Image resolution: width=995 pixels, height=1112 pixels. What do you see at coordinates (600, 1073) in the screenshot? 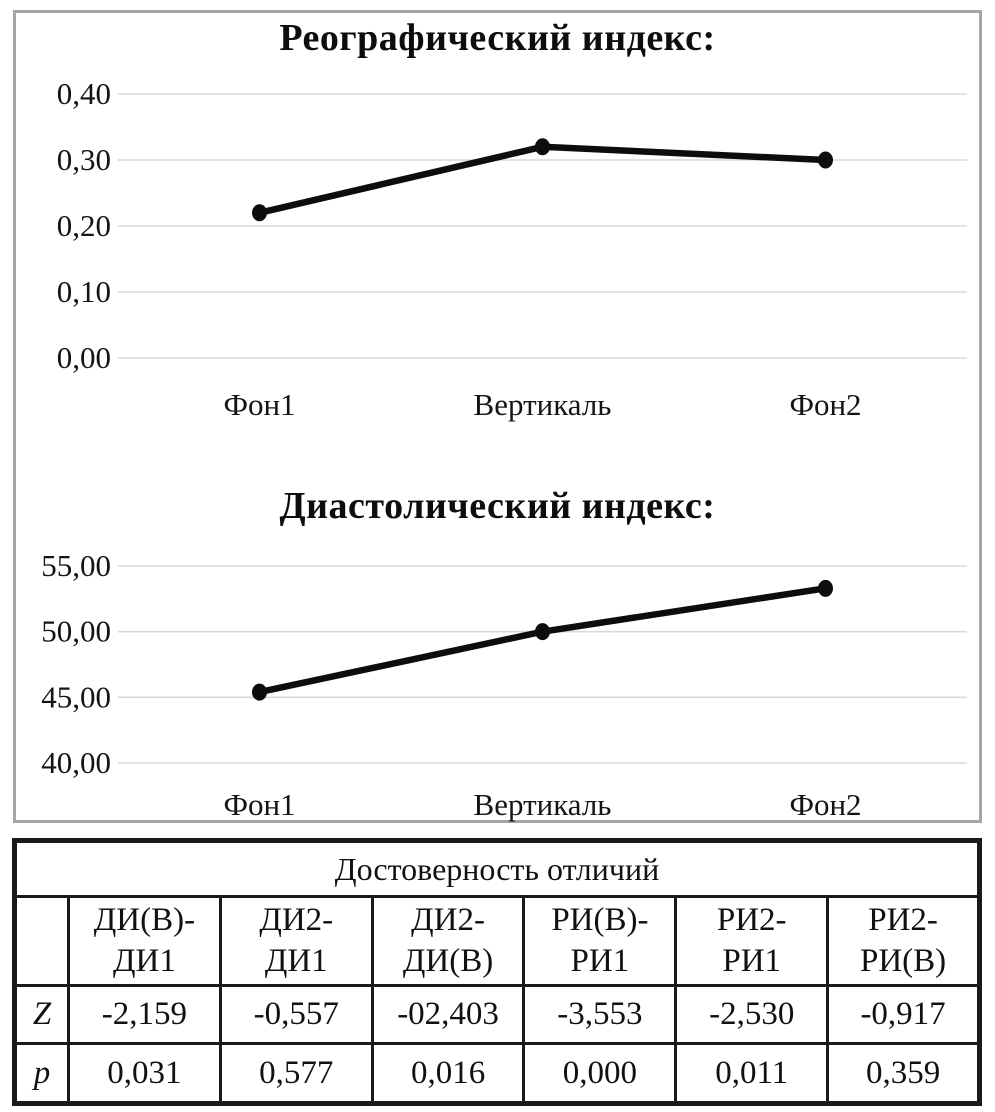
I see `table-cell: 0,000` at bounding box center [600, 1073].